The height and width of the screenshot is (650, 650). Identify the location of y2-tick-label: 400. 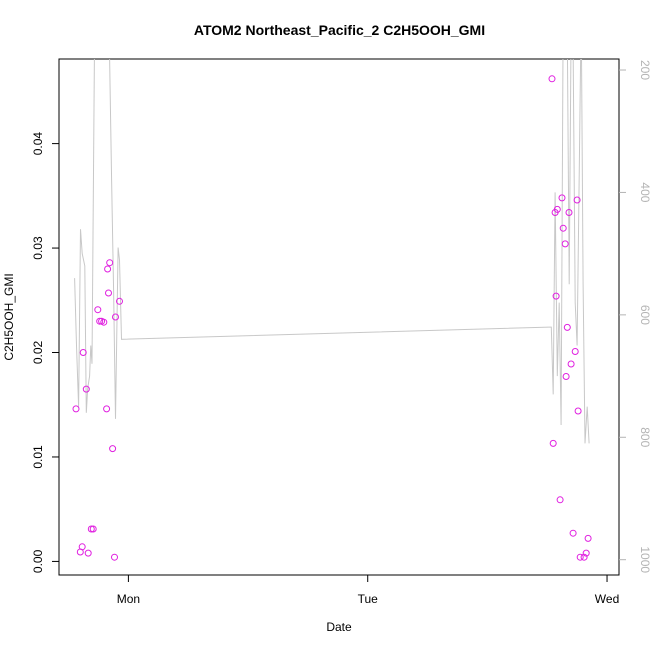
(644, 192).